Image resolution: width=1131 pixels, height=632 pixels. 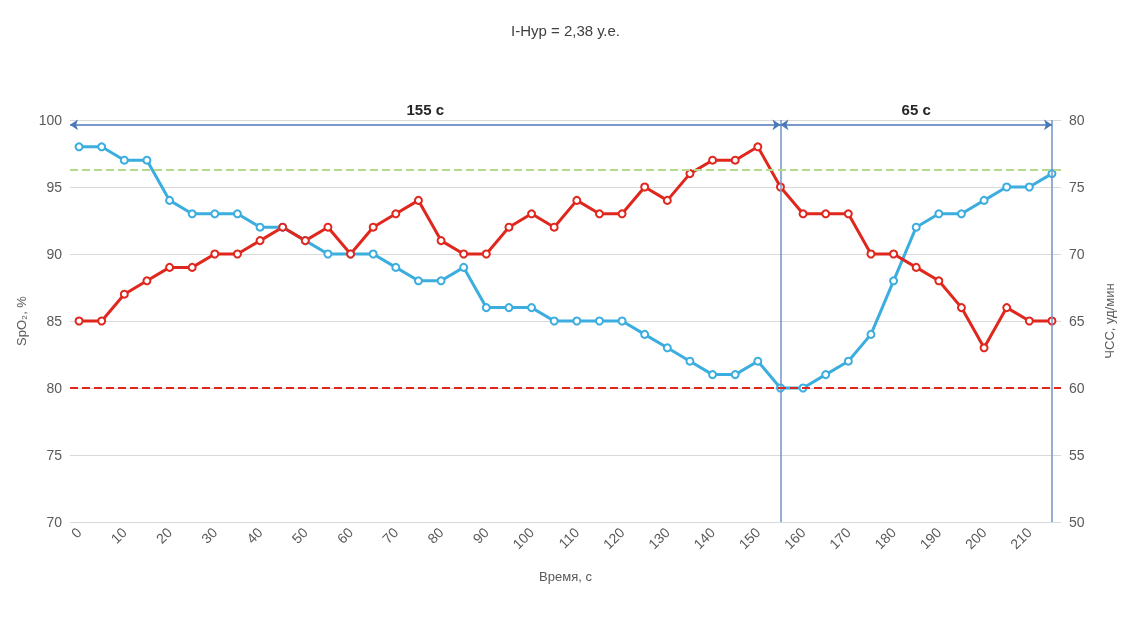 I want to click on y-tick-label: 90, so click(x=54, y=254).